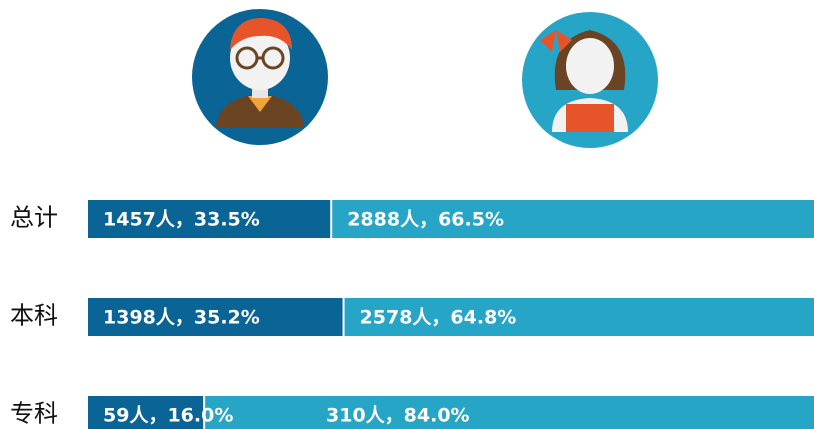 The width and height of the screenshot is (814, 429). What do you see at coordinates (590, 80) in the screenshot?
I see `female-icon` at bounding box center [590, 80].